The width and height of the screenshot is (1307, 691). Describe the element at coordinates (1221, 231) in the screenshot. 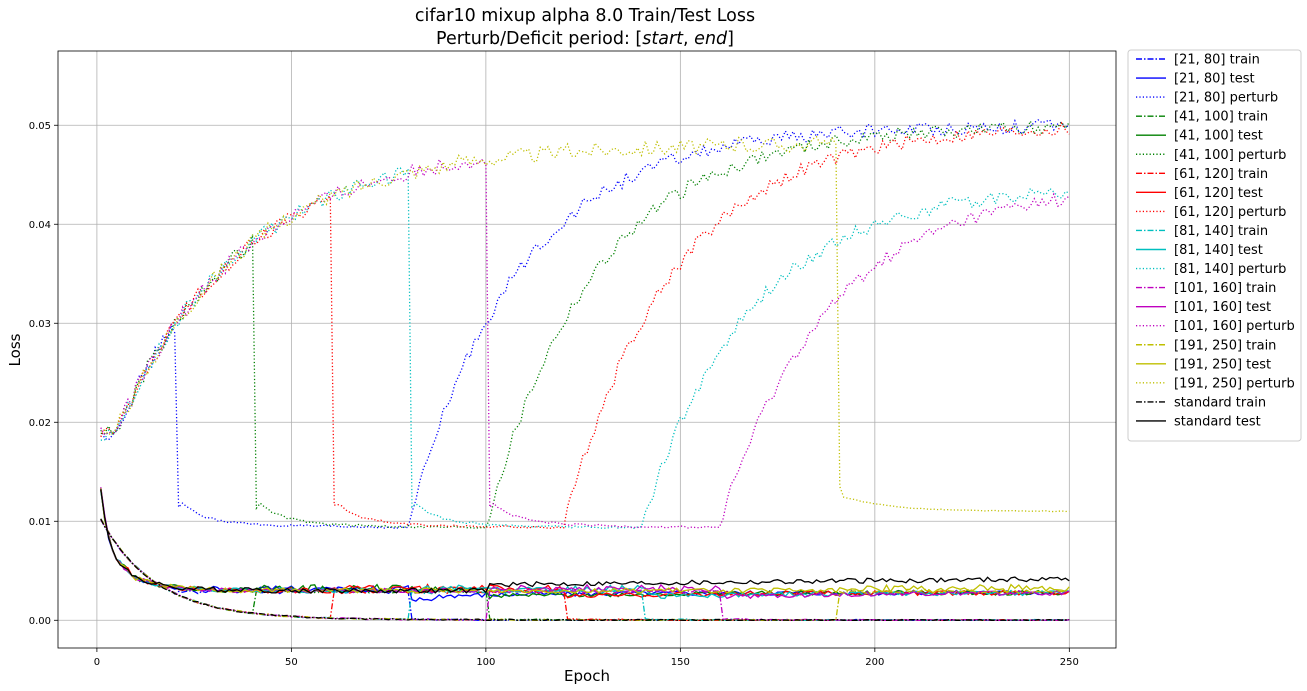

I see `legend-label: [81, 140] train` at that location.